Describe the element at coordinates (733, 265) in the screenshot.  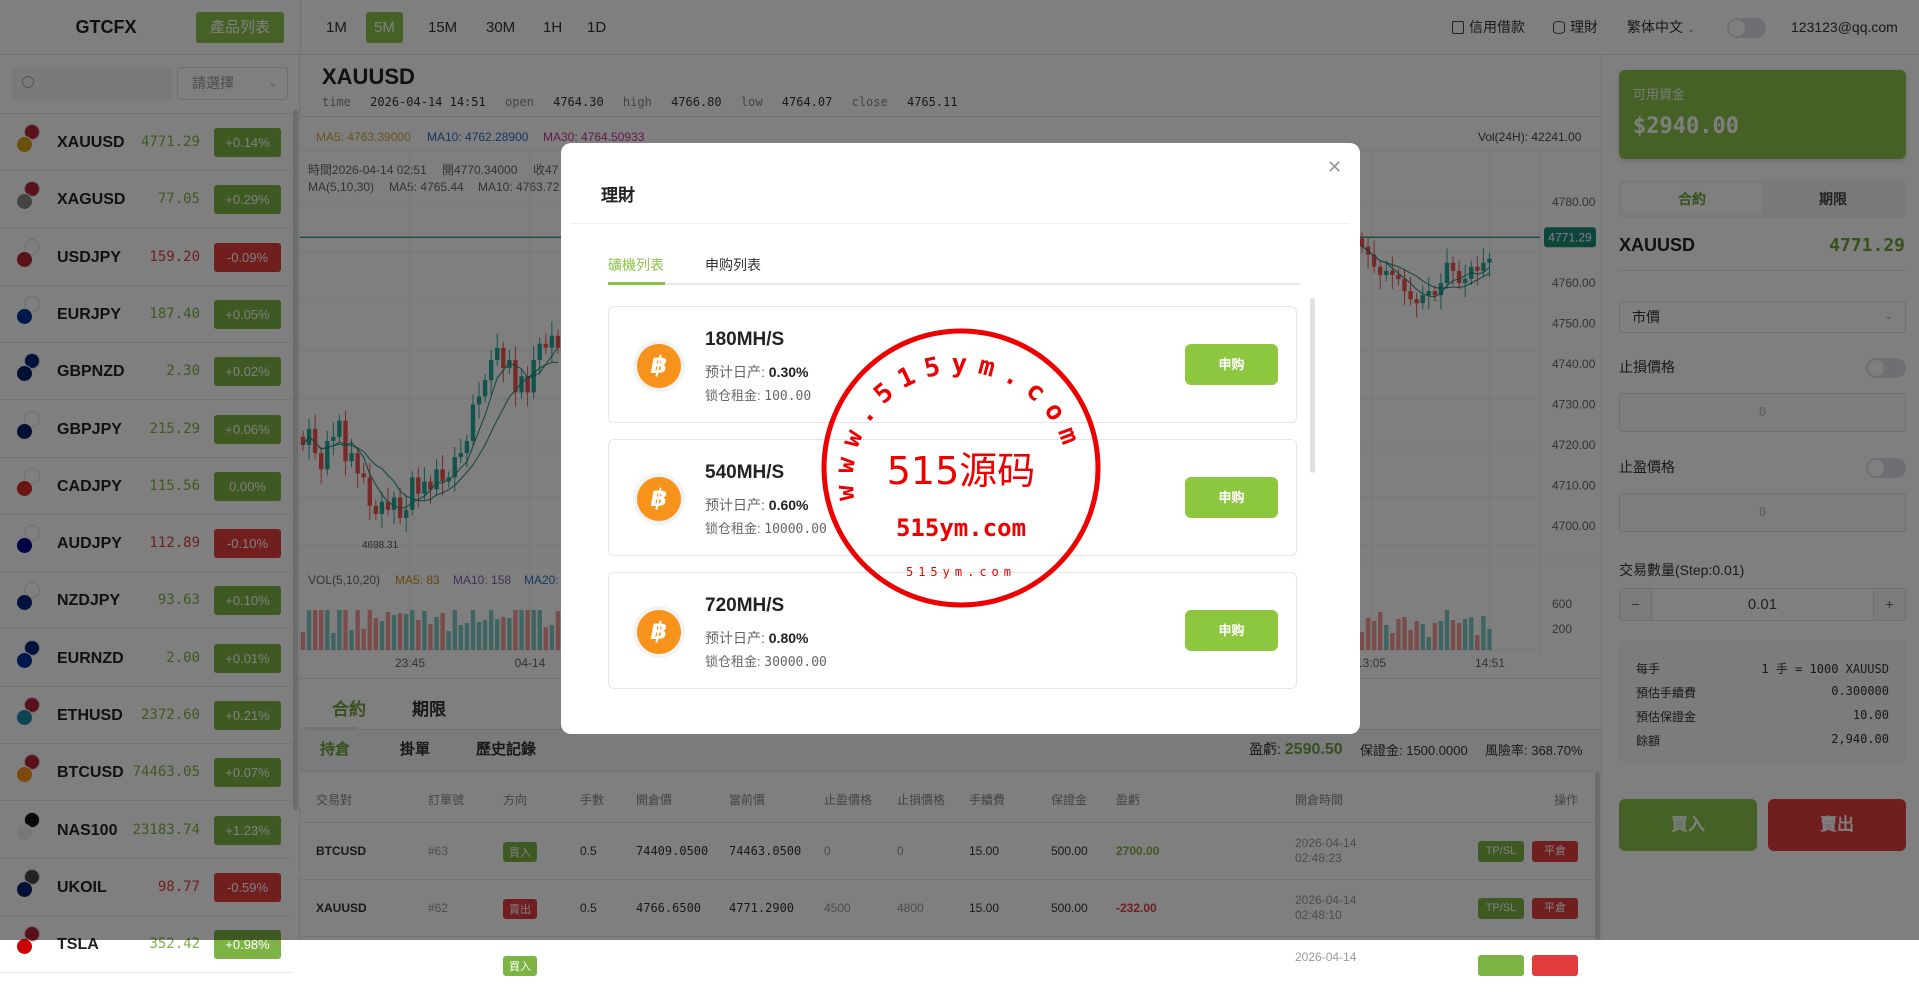
I see `tab-subscriptions: 申购列表` at that location.